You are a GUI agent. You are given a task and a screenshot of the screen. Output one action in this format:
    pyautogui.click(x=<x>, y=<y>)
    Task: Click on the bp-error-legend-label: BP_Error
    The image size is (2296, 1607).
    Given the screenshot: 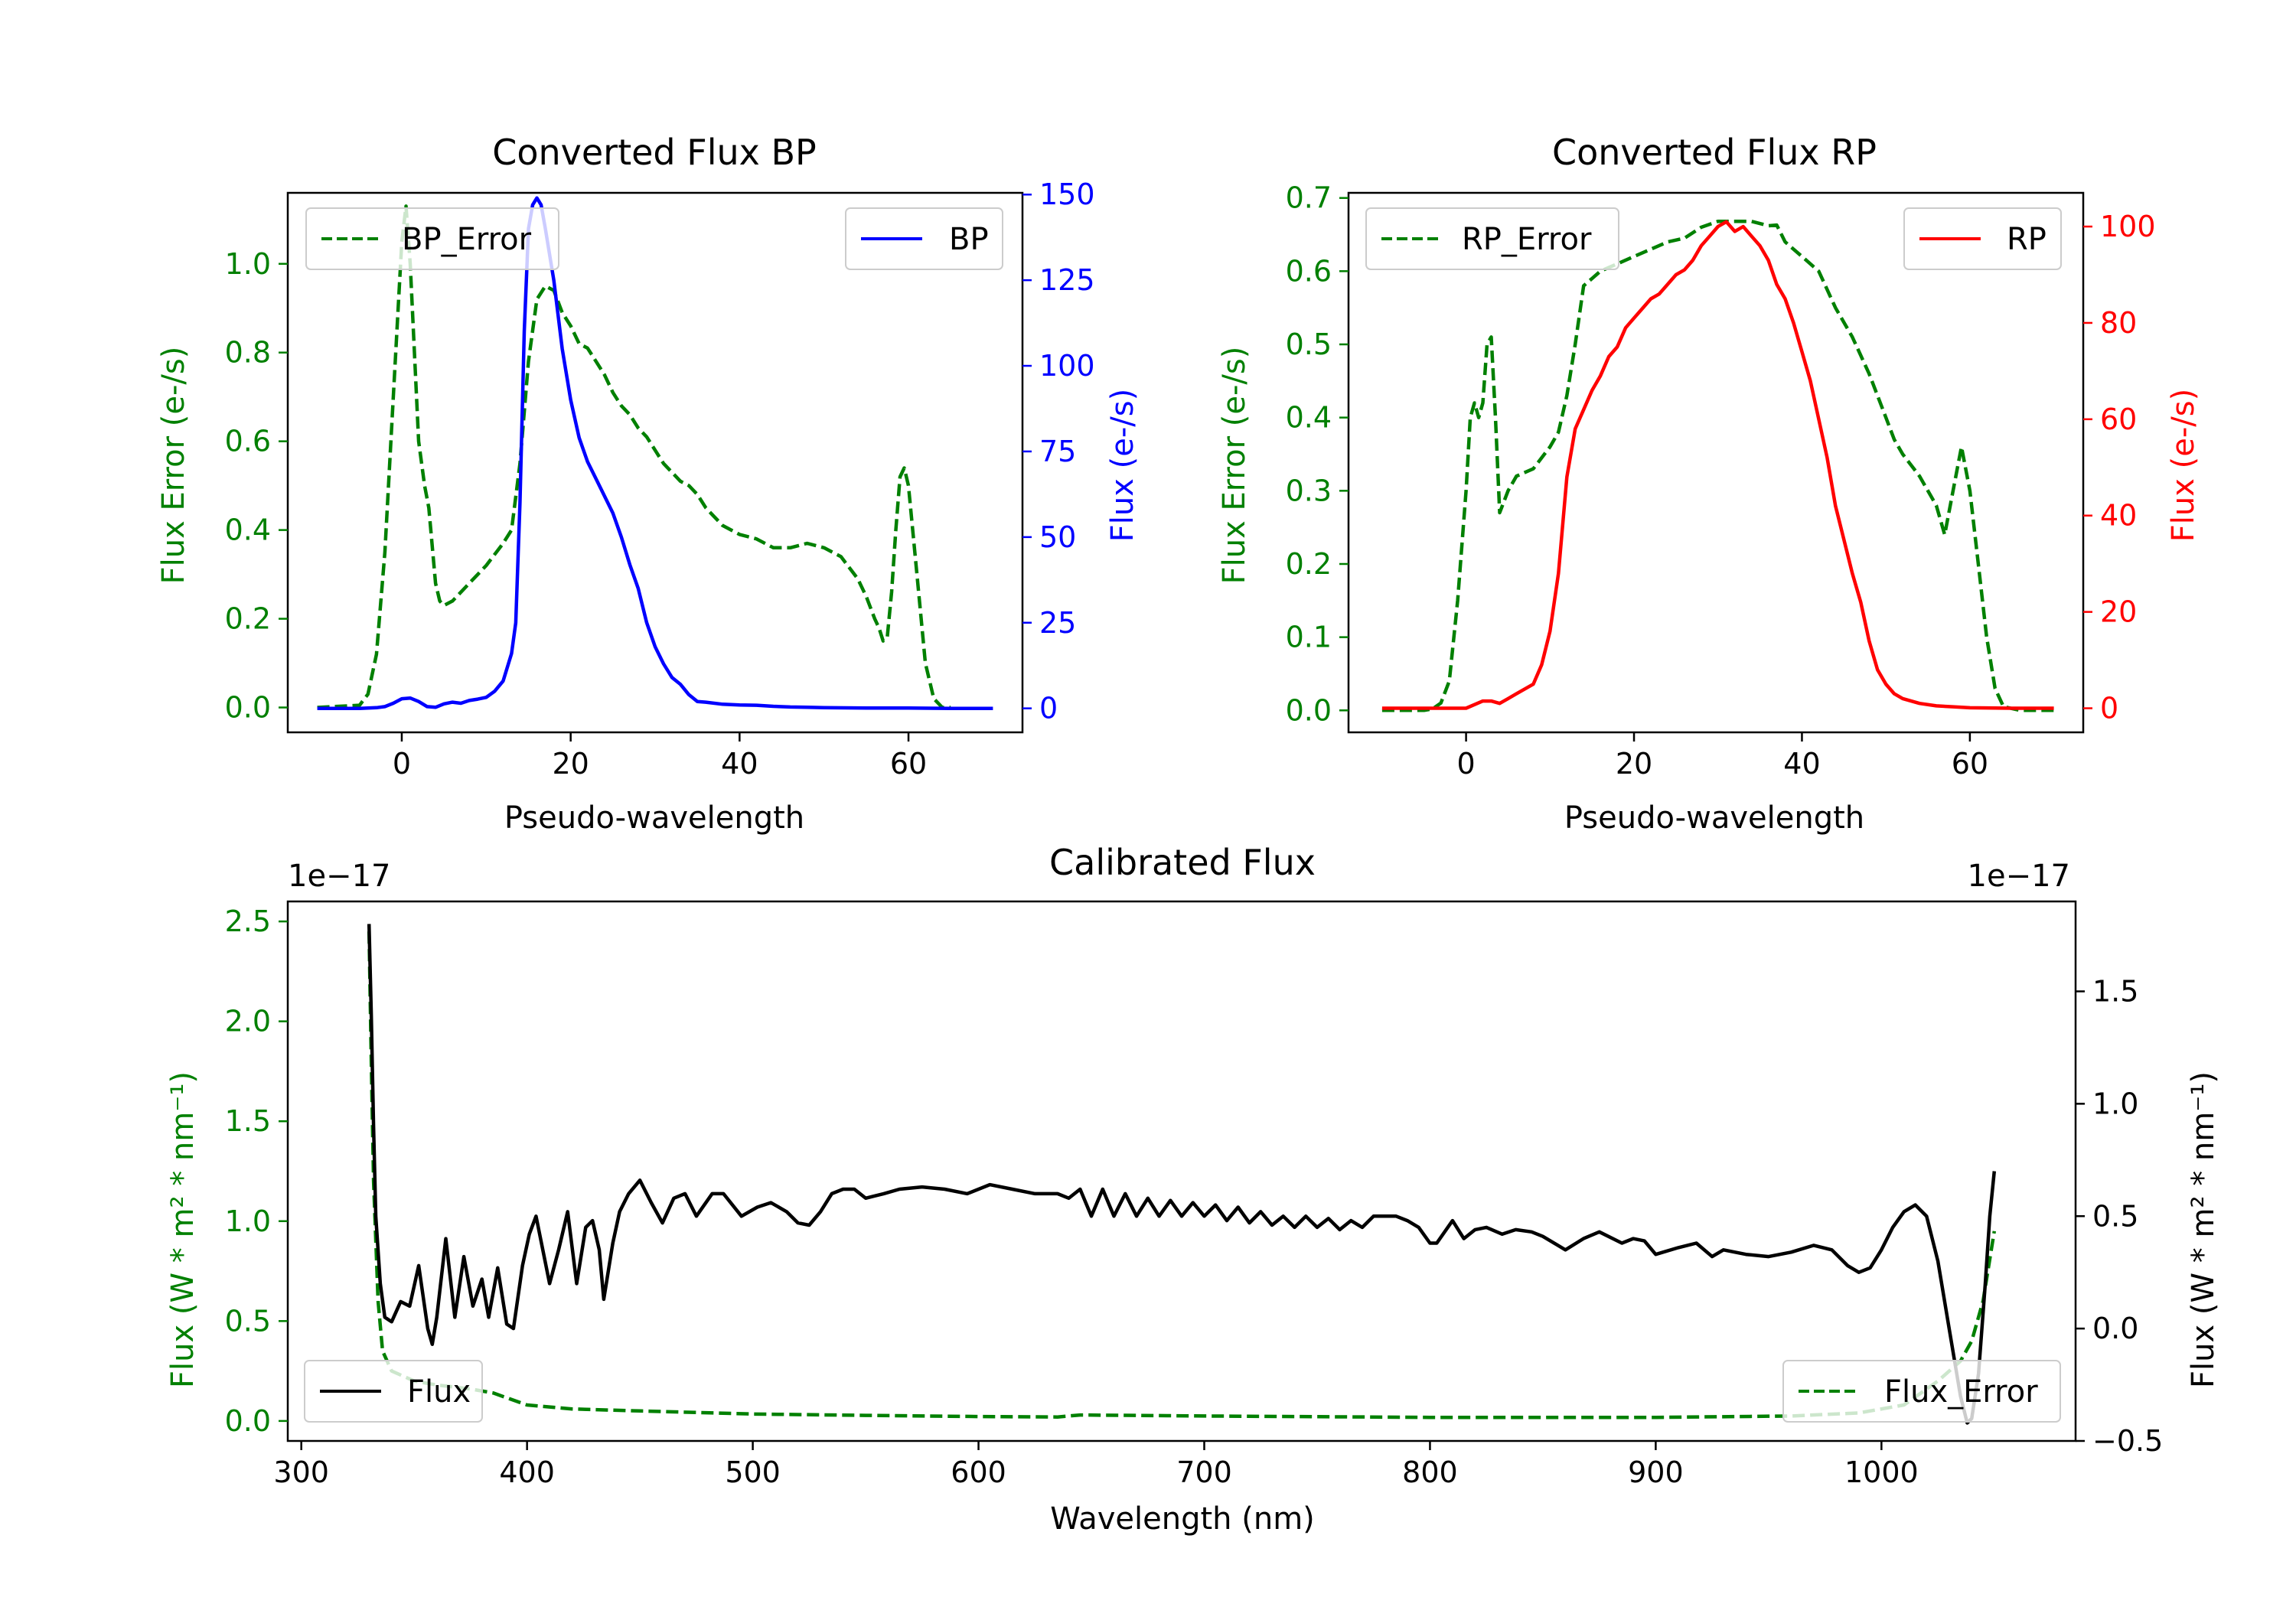 What is the action you would take?
    pyautogui.click(x=467, y=239)
    